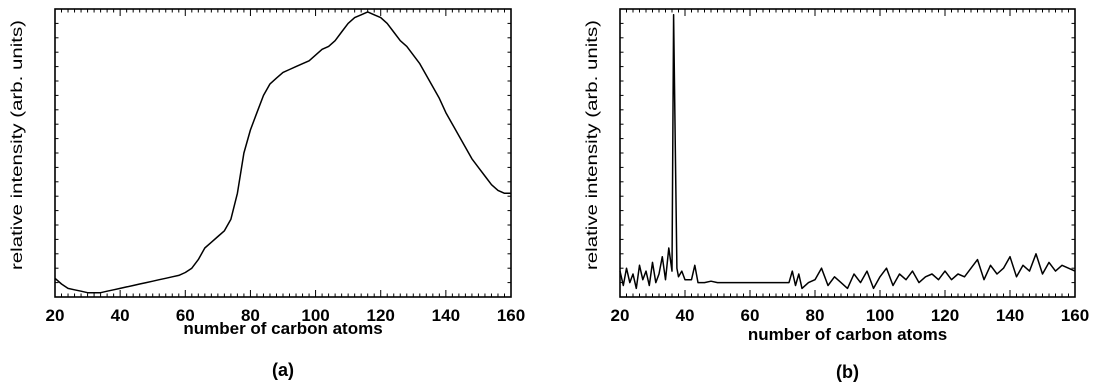  I want to click on panel-a-x-axis-label: number of carbon atoms, so click(282, 328).